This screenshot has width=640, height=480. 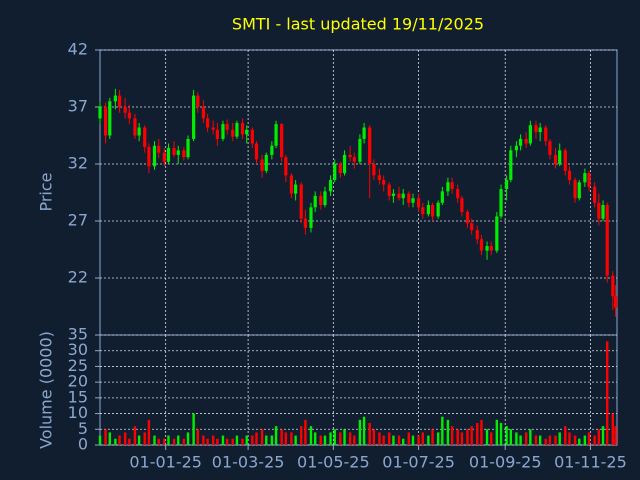 What do you see at coordinates (333, 462) in the screenshot?
I see `x-tick-label: 01-05-25` at bounding box center [333, 462].